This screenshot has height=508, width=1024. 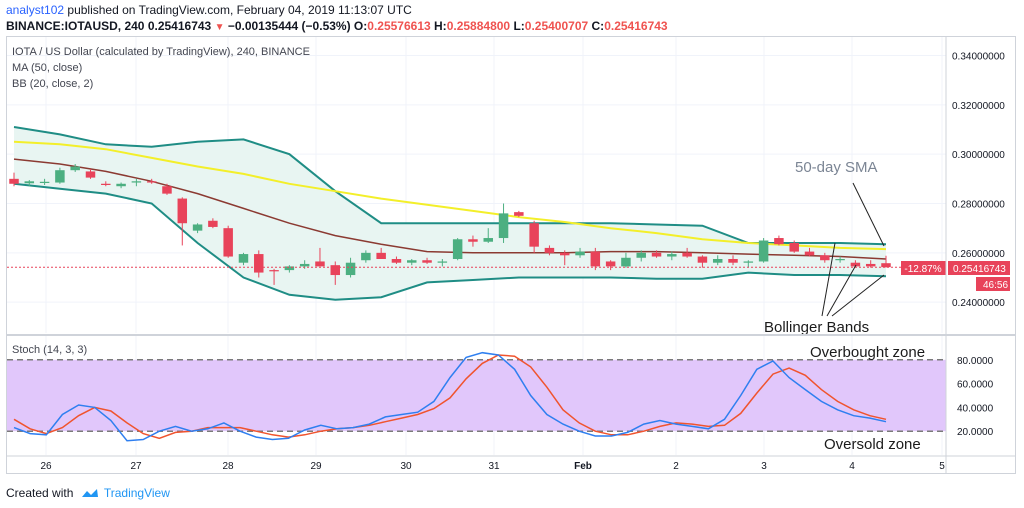 I want to click on time-tick-label: 3, so click(x=764, y=466).